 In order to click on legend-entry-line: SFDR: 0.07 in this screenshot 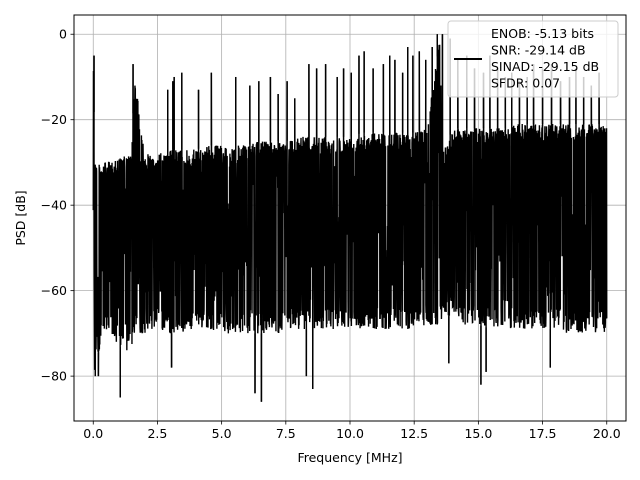, I will do `click(525, 83)`.